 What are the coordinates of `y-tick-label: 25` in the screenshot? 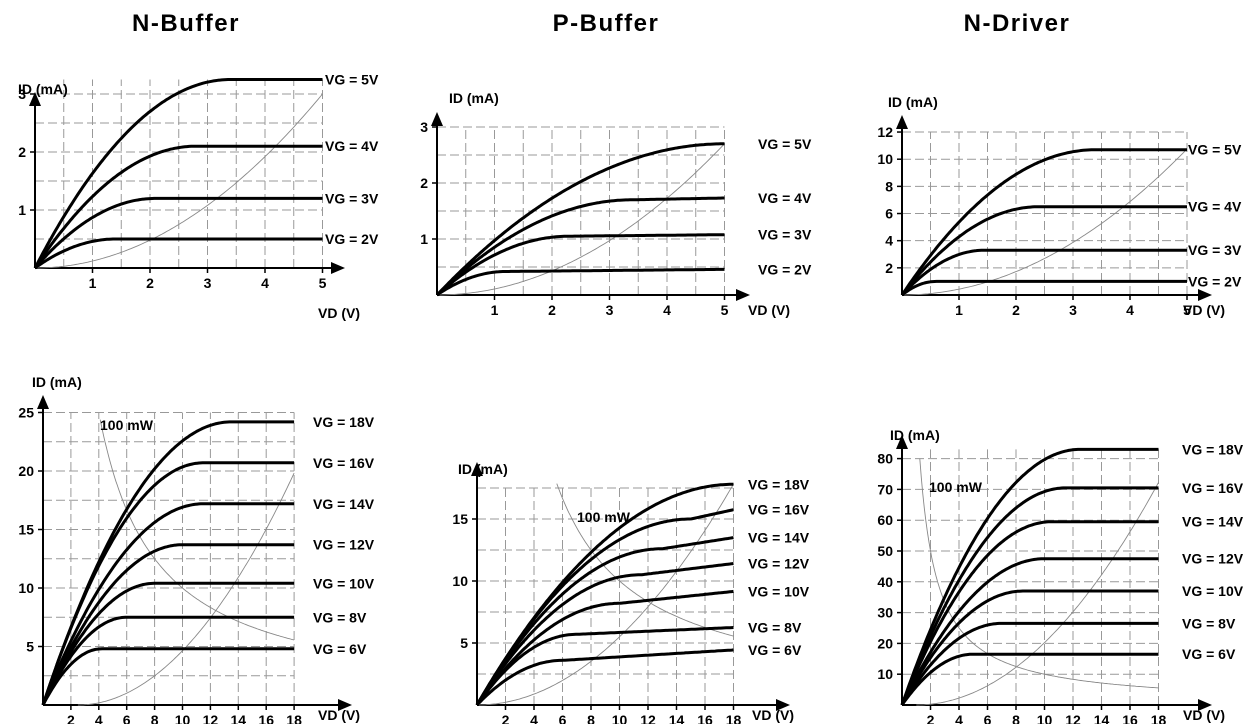 It's located at (26, 413).